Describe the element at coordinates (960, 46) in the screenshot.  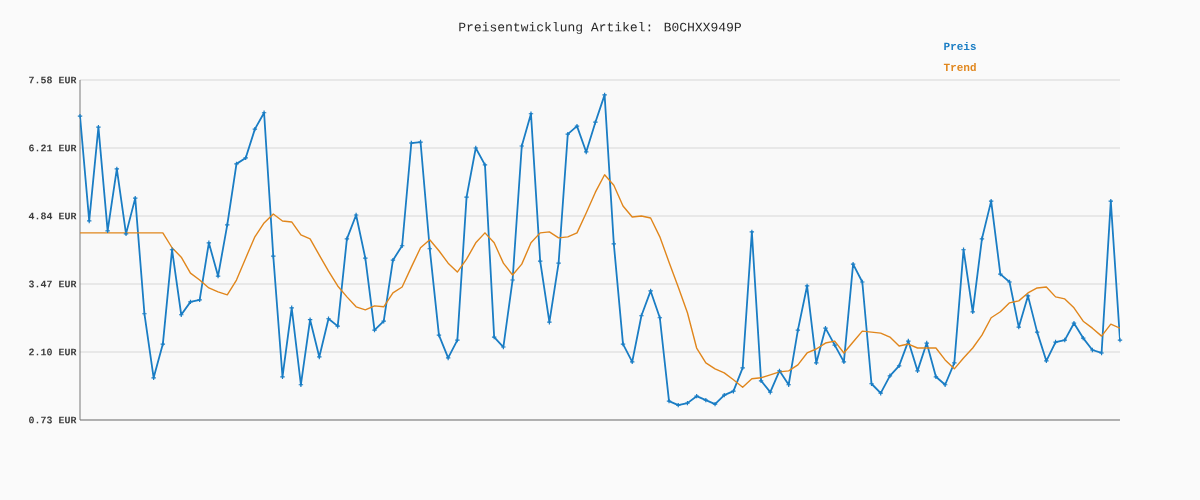
I see `text: Preis` at that location.